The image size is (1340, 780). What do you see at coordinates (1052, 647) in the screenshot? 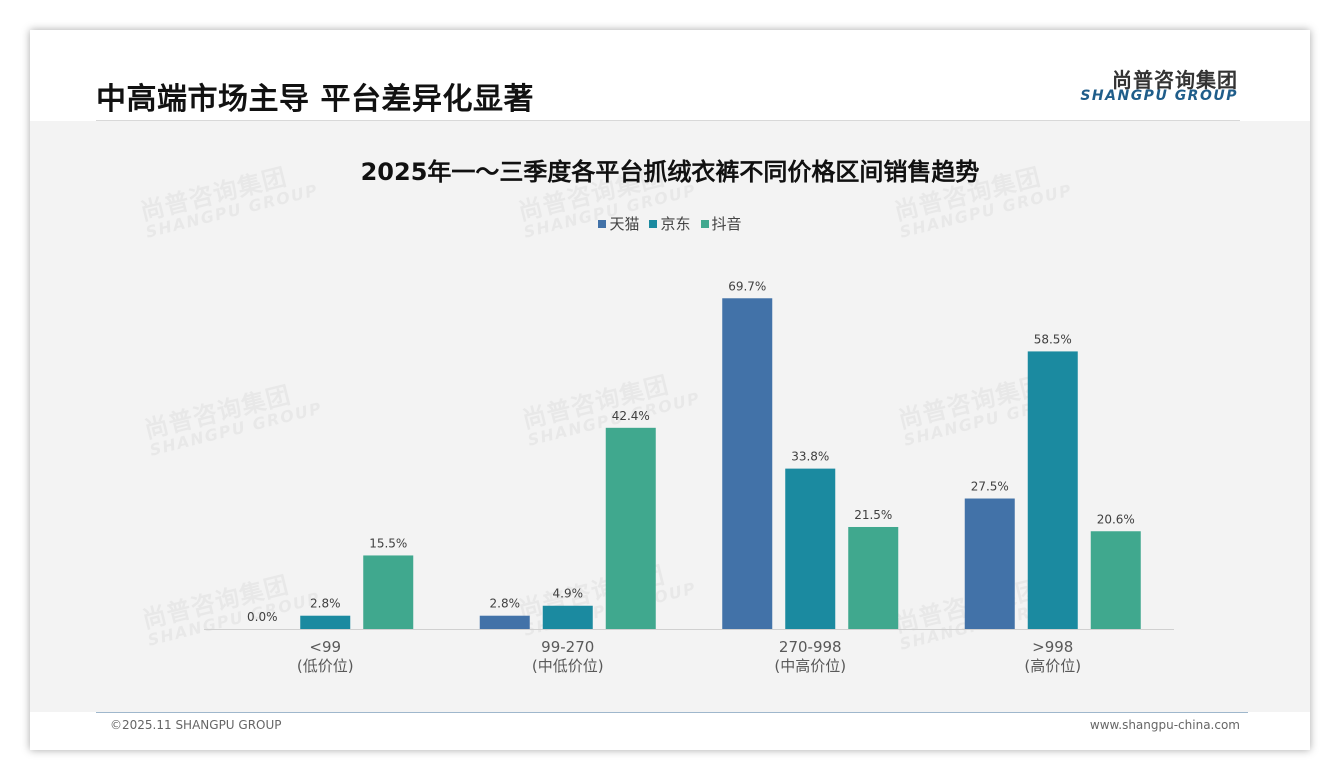
I see `x-tick-label: >998` at bounding box center [1052, 647].